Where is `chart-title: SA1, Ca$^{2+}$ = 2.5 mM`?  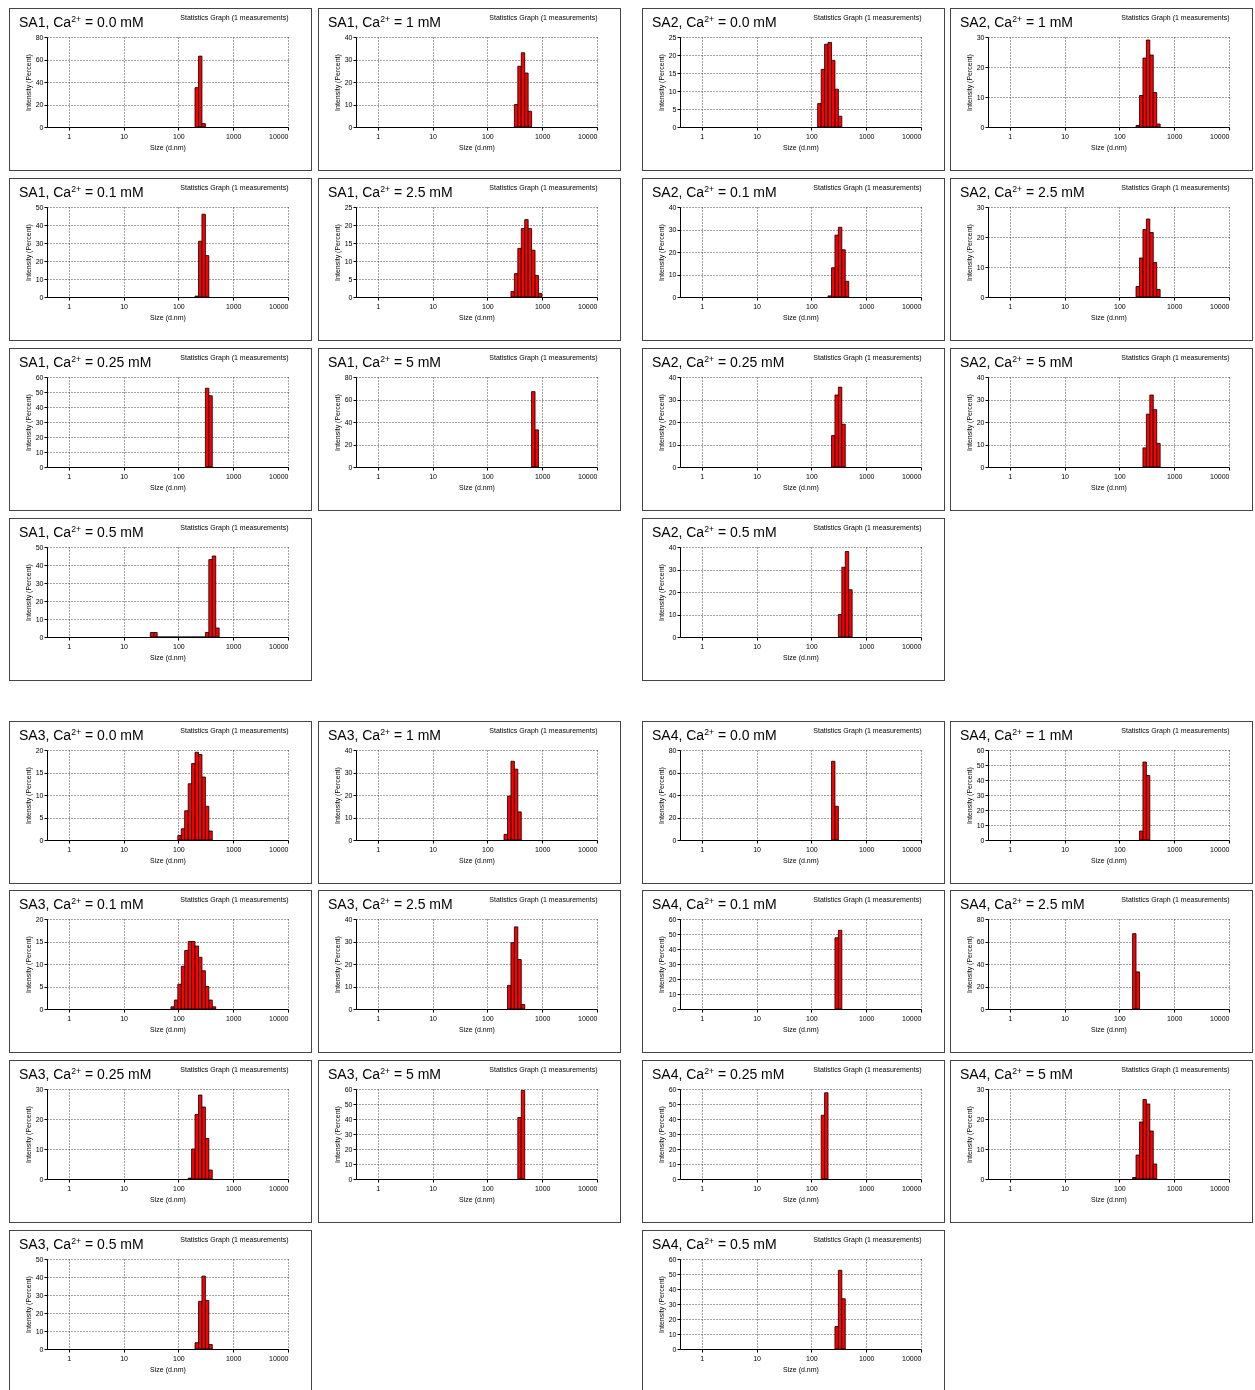 chart-title: SA1, Ca$^{2+}$ = 2.5 mM is located at coordinates (390, 192).